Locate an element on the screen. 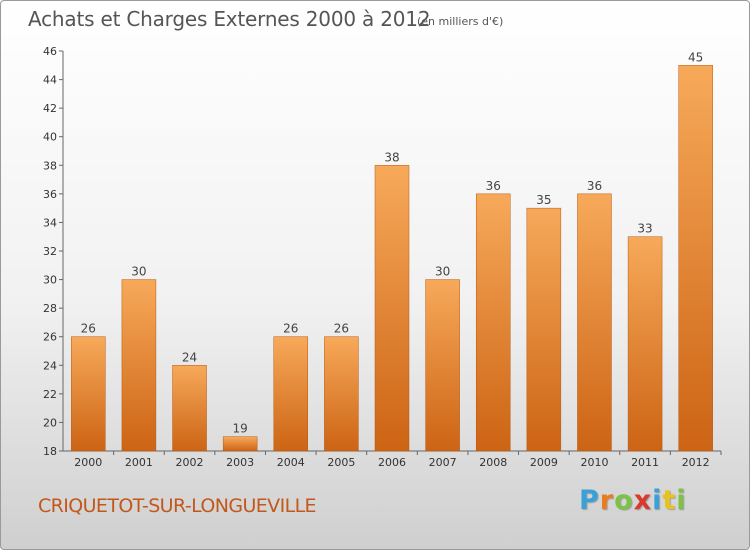 This screenshot has width=750, height=550. x-tick-label: 2001 is located at coordinates (139, 462).